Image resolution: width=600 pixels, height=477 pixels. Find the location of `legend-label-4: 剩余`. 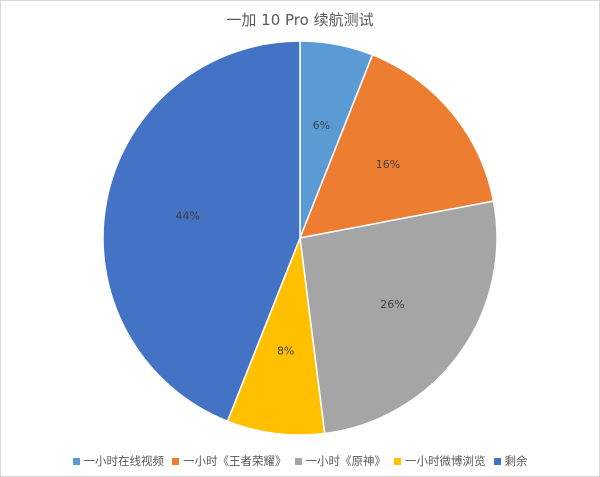

legend-label-4: 剩余 is located at coordinates (516, 461).